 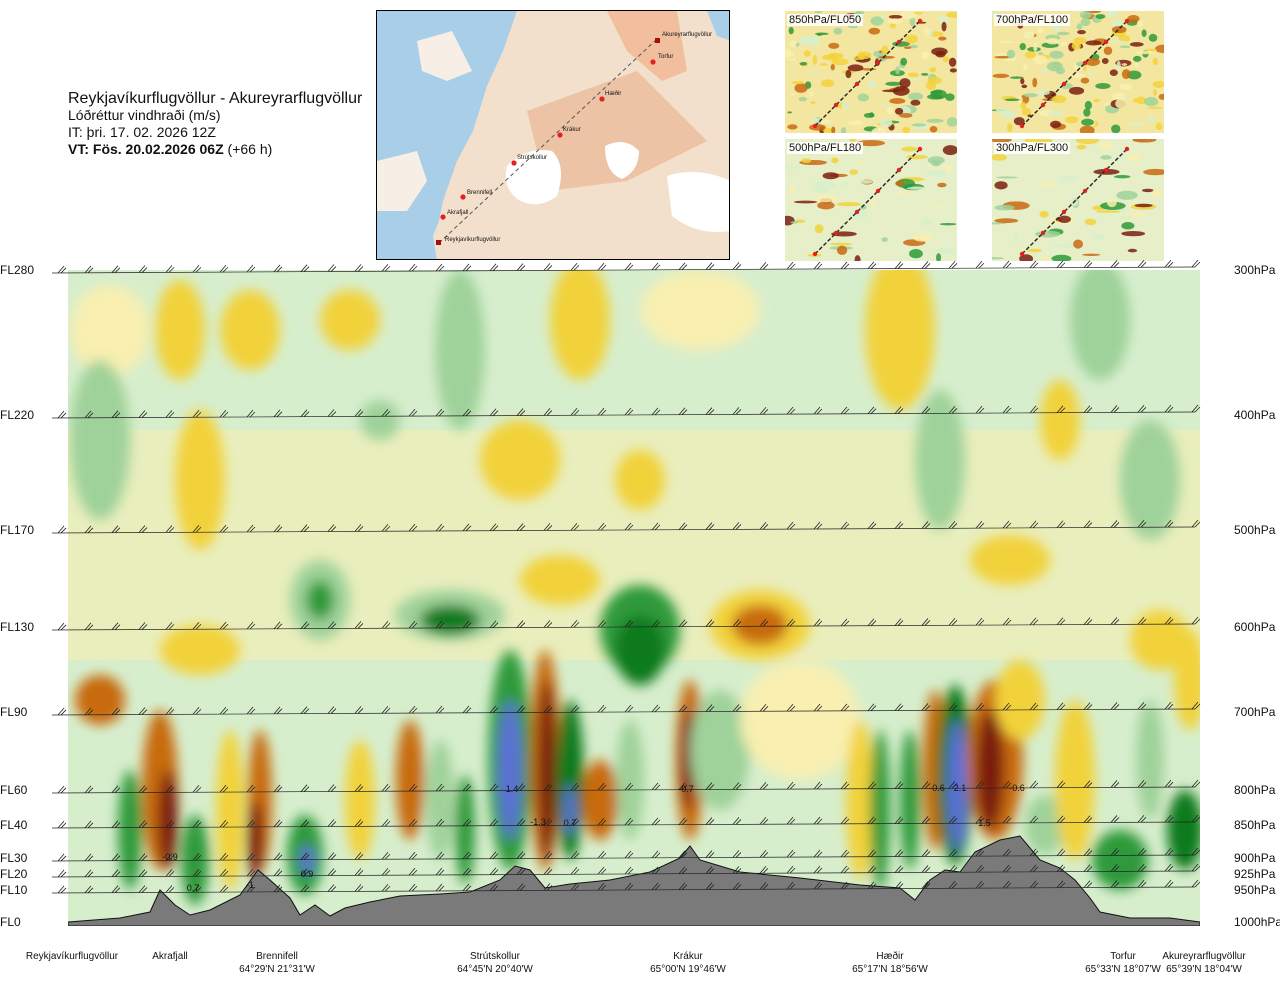 I want to click on thumbnail-300hpa: 300hPa/FL300, so click(x=1078, y=200).